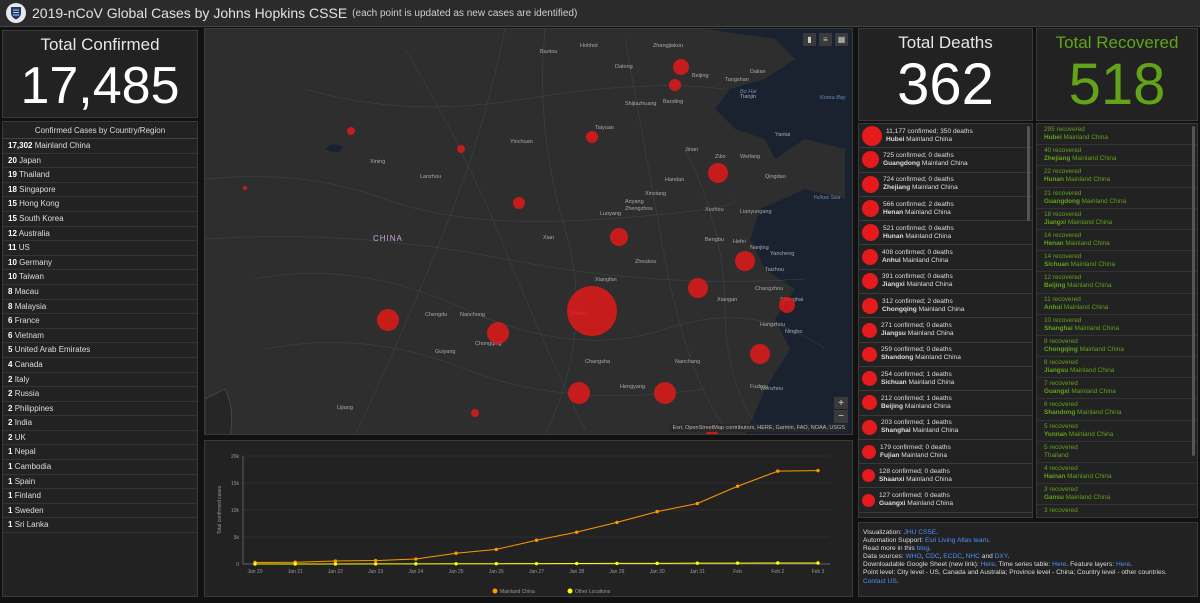 The height and width of the screenshot is (603, 1200). I want to click on ecdc-link: ECDC, so click(952, 556).